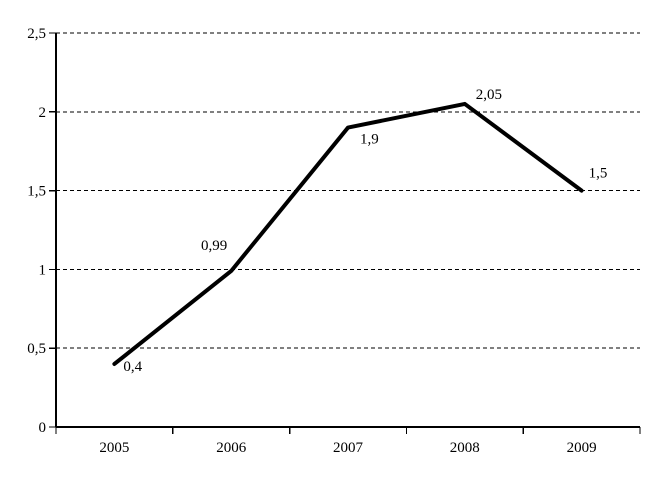 The width and height of the screenshot is (658, 483). What do you see at coordinates (231, 448) in the screenshot?
I see `x-tick-label: 2006` at bounding box center [231, 448].